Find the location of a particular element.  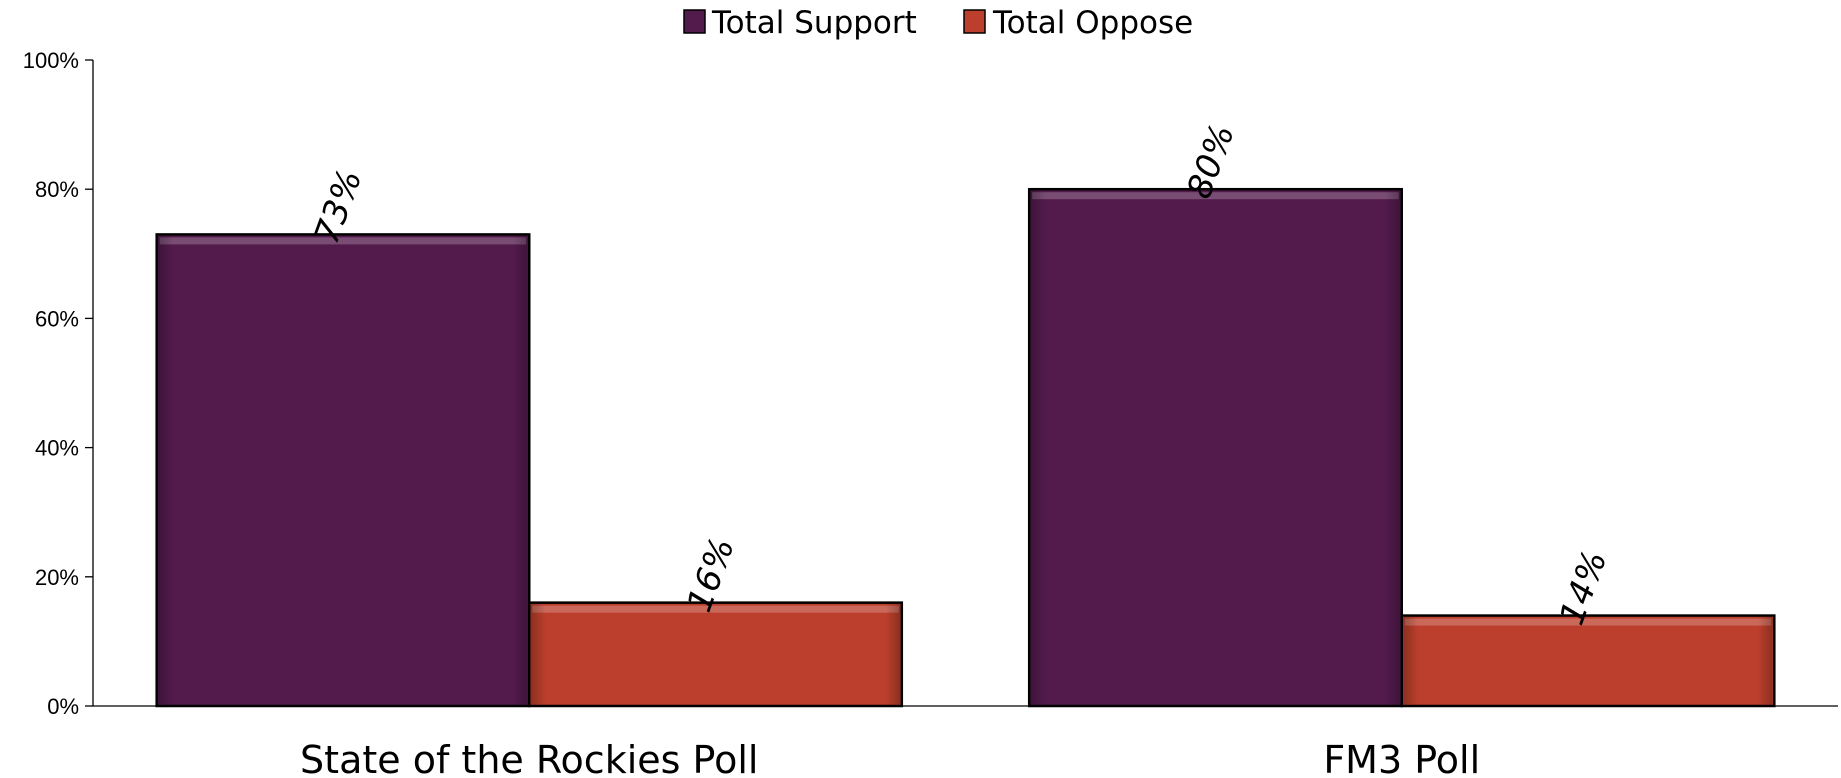

legend-item-oppose: Total Oppose is located at coordinates (1078, 23).